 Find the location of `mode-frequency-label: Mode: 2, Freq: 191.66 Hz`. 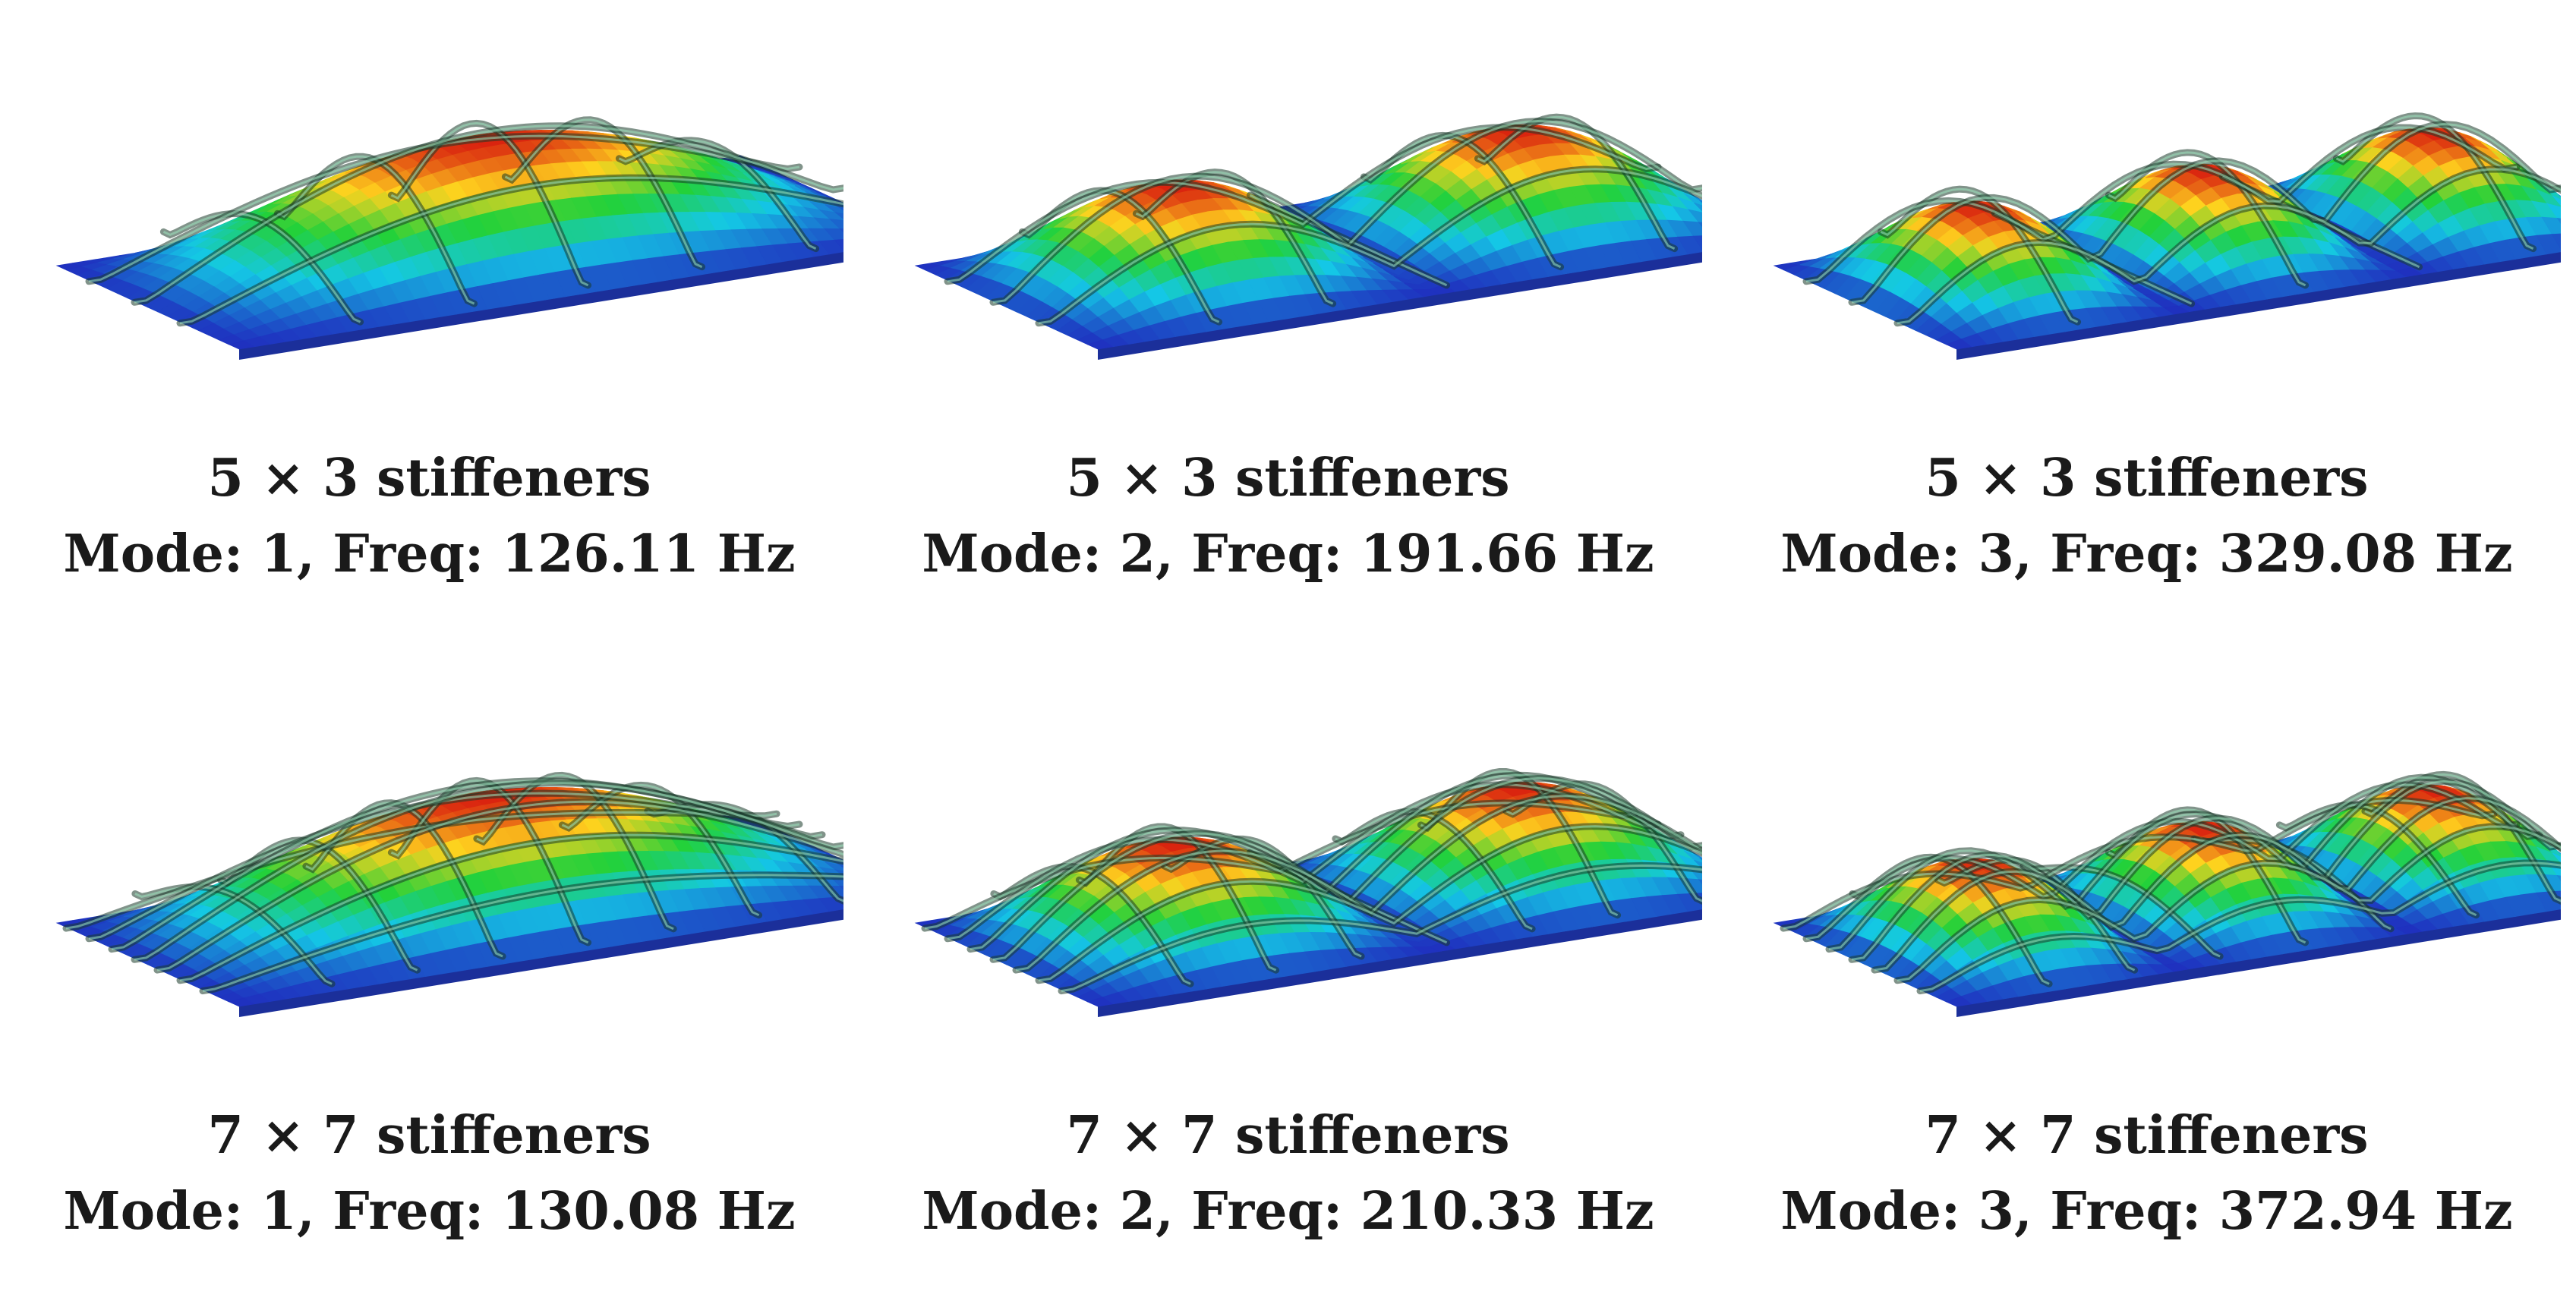

mode-frequency-label: Mode: 2, Freq: 191.66 Hz is located at coordinates (1288, 554).